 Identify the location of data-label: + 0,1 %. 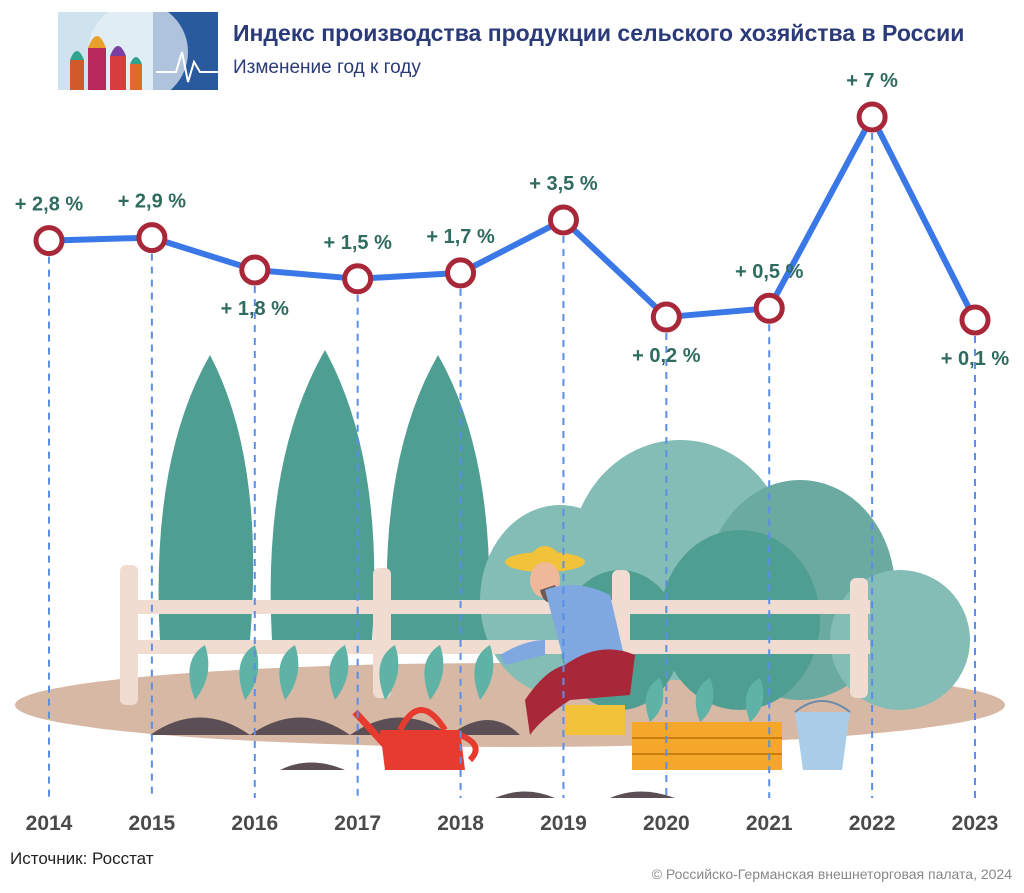
(975, 359).